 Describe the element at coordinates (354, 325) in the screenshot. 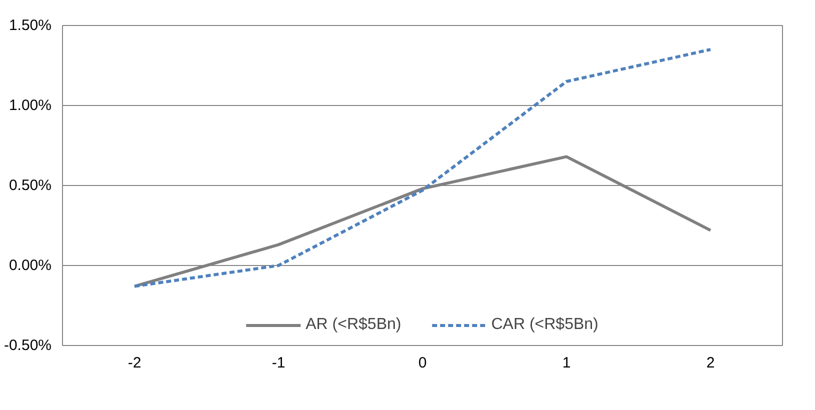

I see `legend-label: AR (<R$5Bn)` at that location.